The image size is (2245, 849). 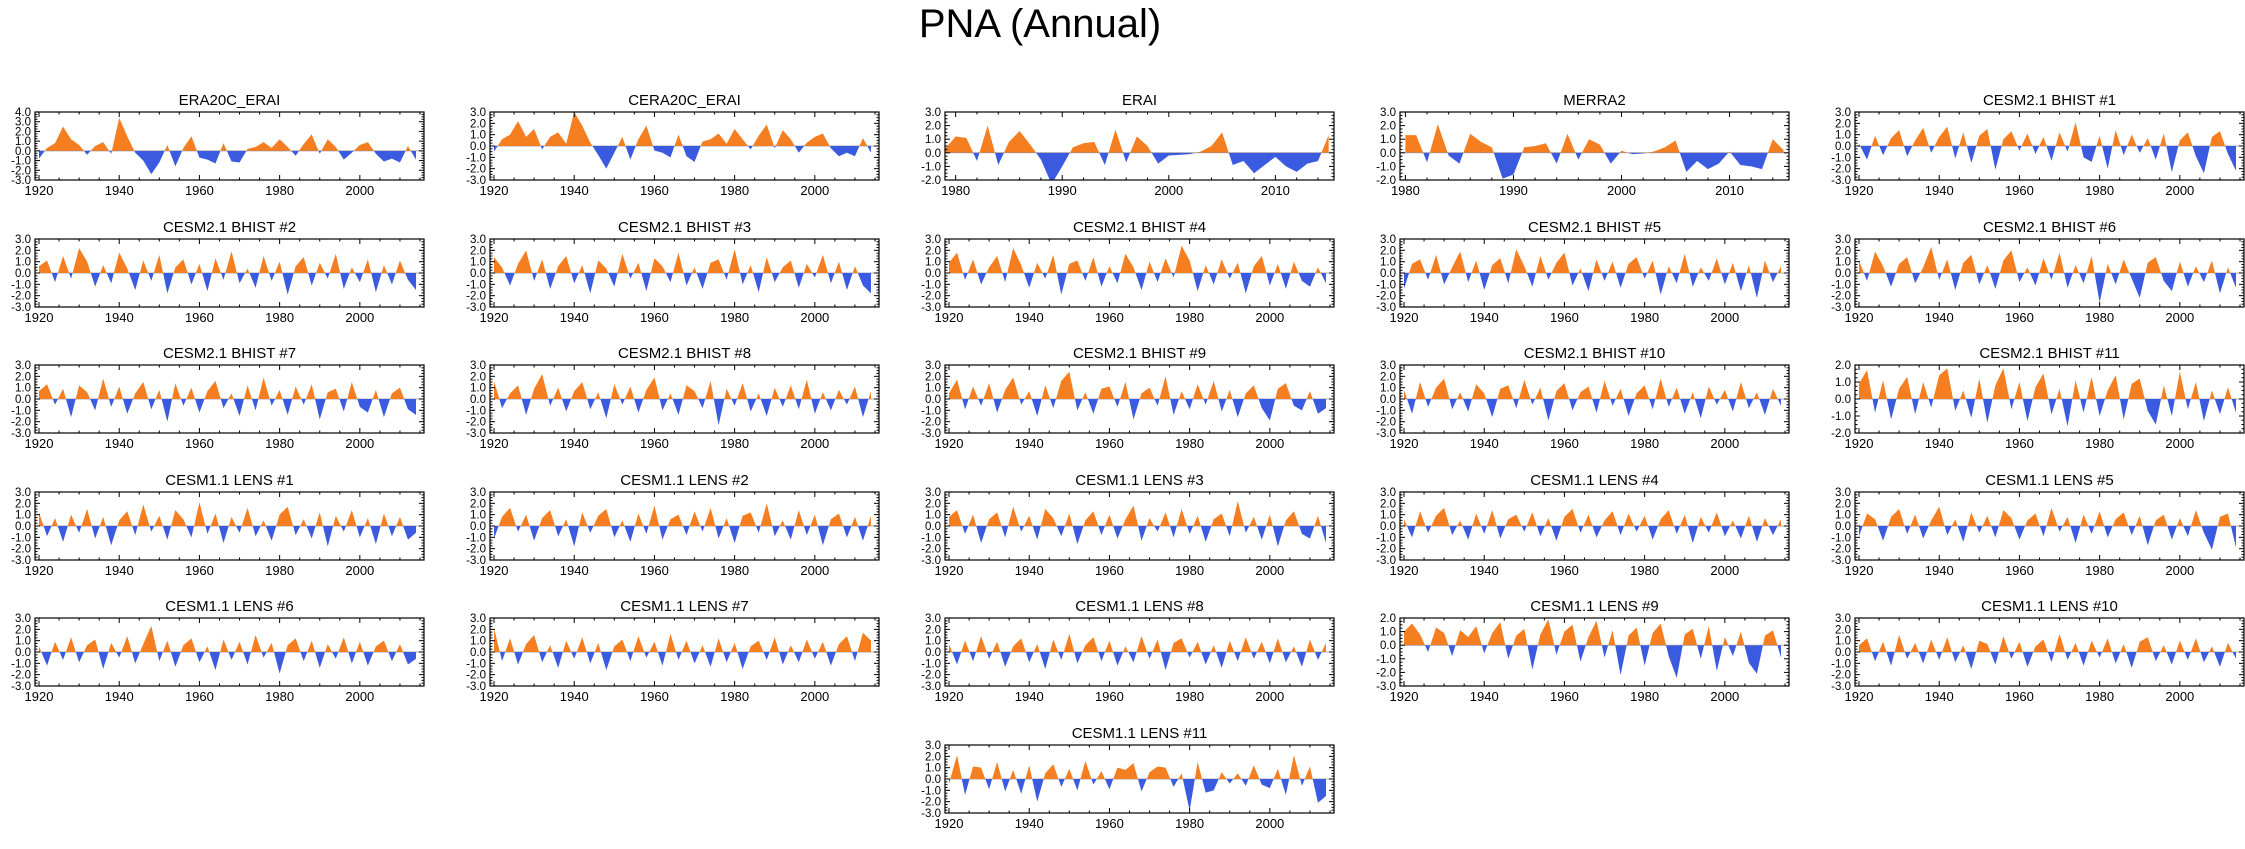 I want to click on subplot-title: CESM2.1 BHIST #4, so click(x=1139, y=227).